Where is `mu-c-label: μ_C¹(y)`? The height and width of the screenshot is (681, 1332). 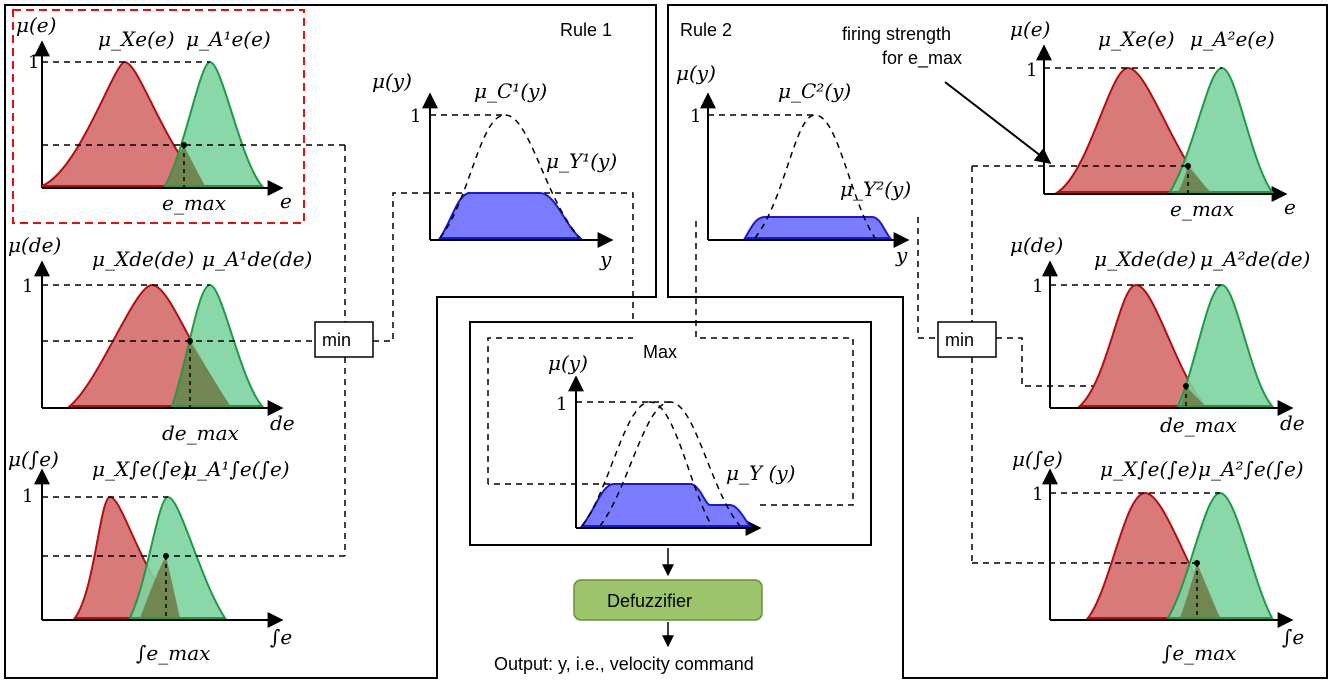
mu-c-label: μ_C¹(y) is located at coordinates (510, 91).